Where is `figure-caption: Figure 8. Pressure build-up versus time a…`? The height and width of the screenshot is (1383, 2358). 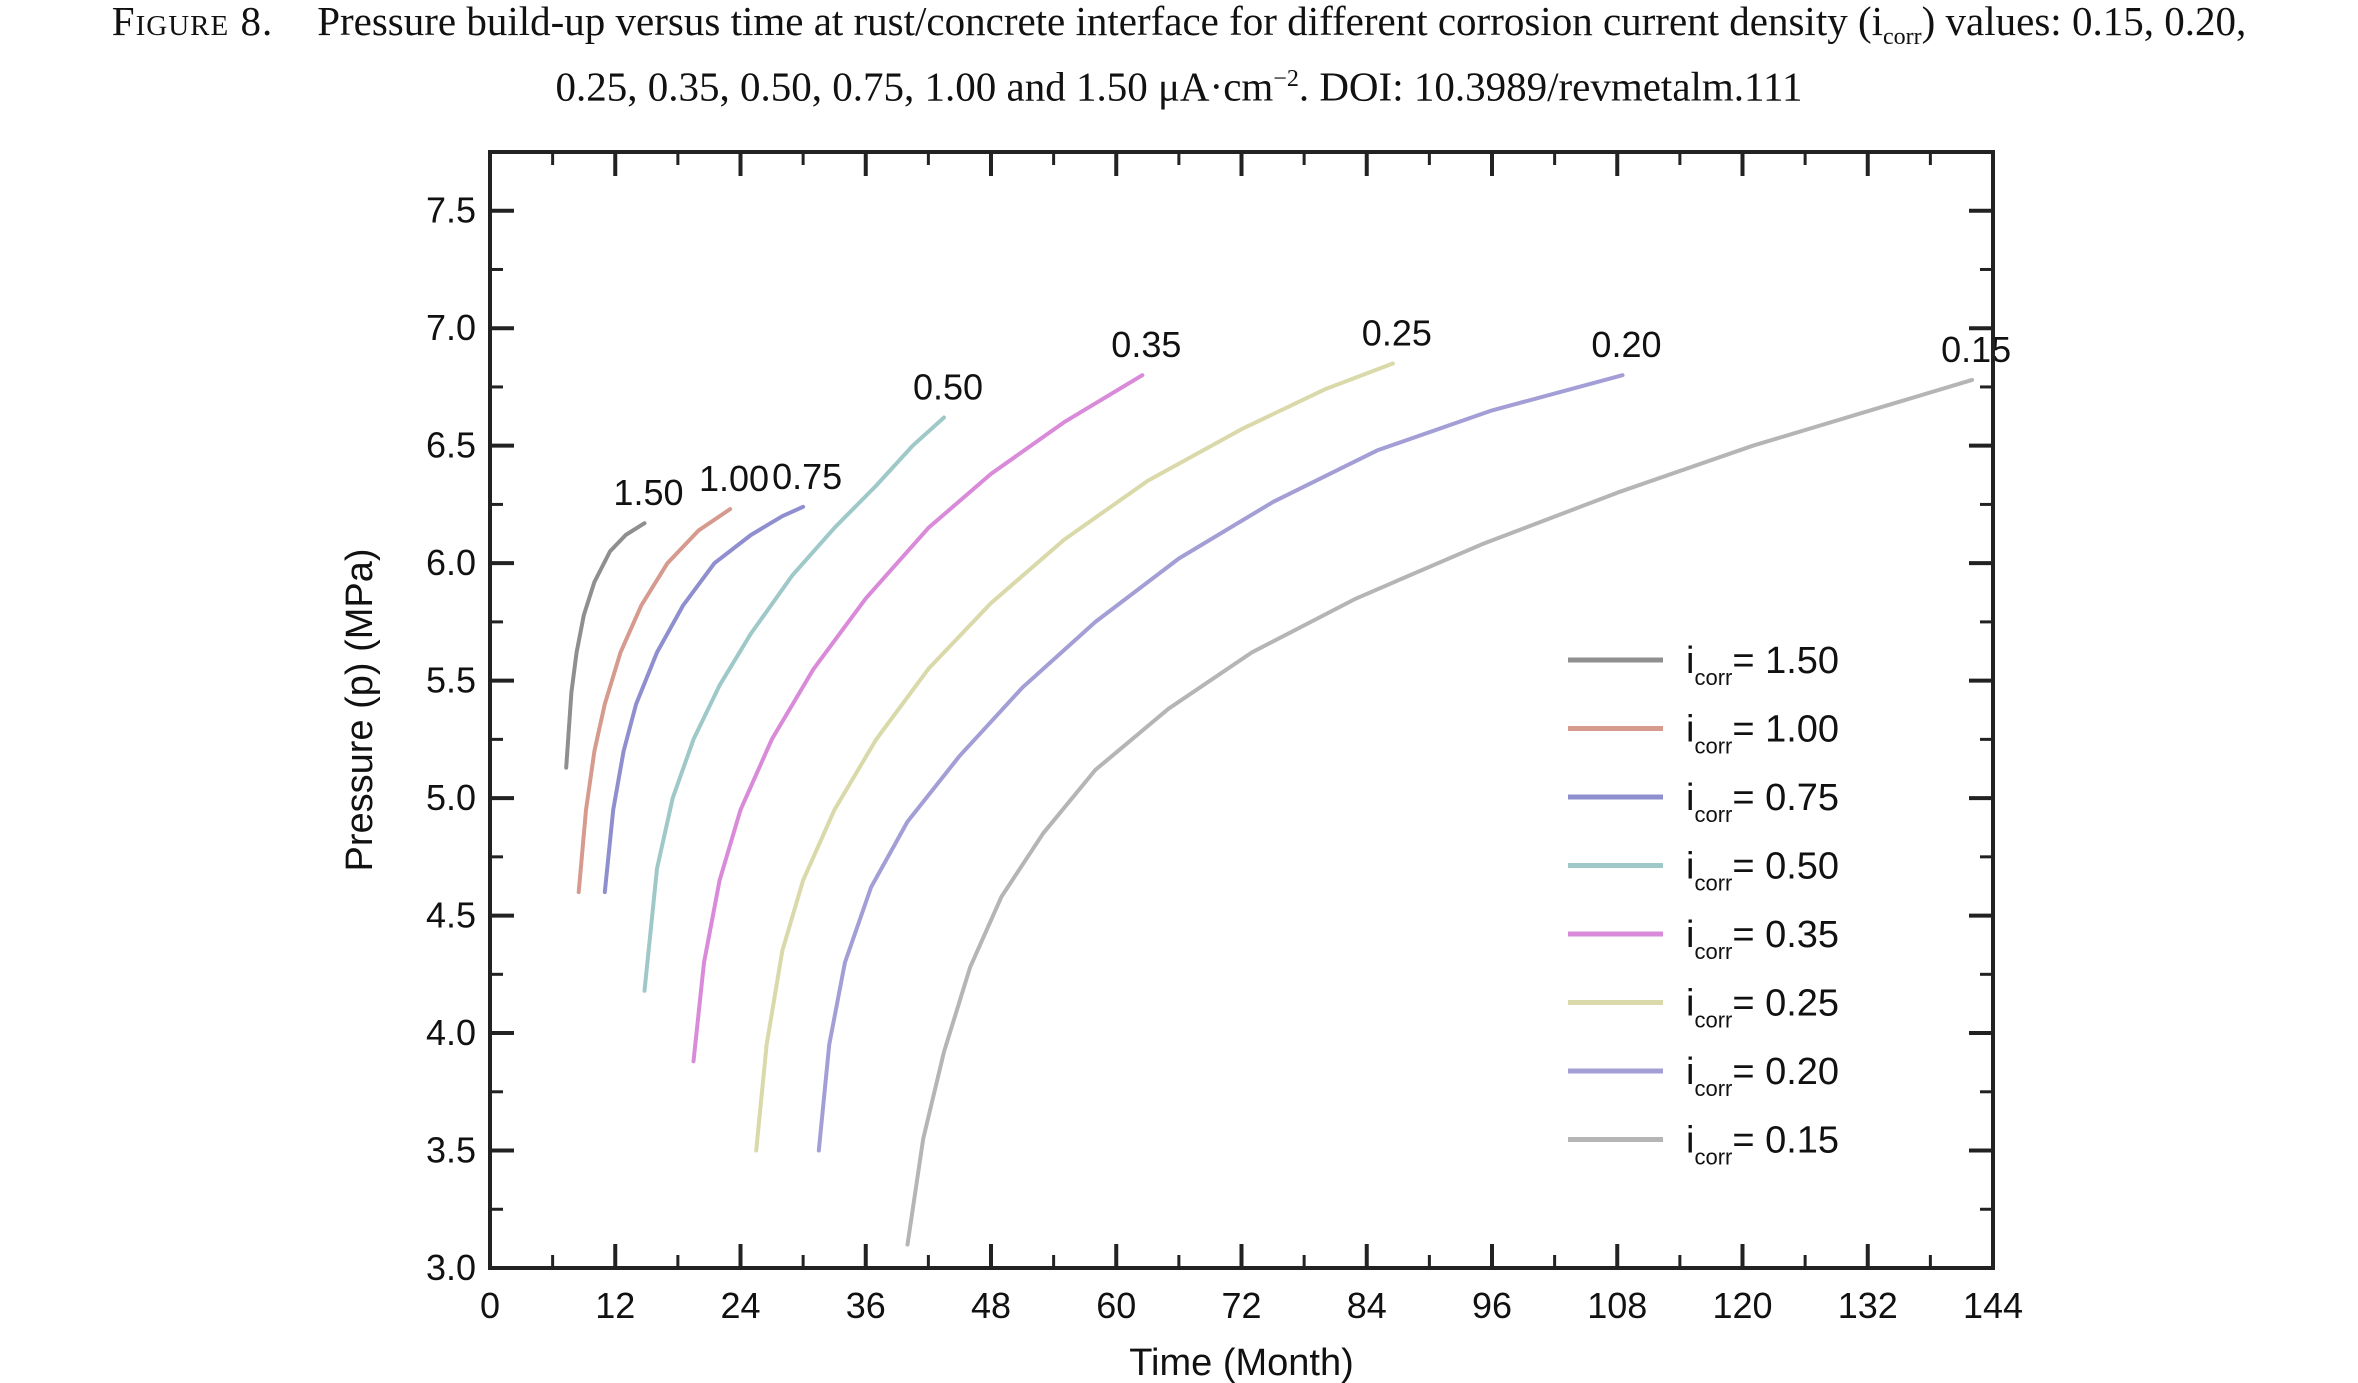
figure-caption: Figure 8. Pressure build-up versus time a… is located at coordinates (1179, 54).